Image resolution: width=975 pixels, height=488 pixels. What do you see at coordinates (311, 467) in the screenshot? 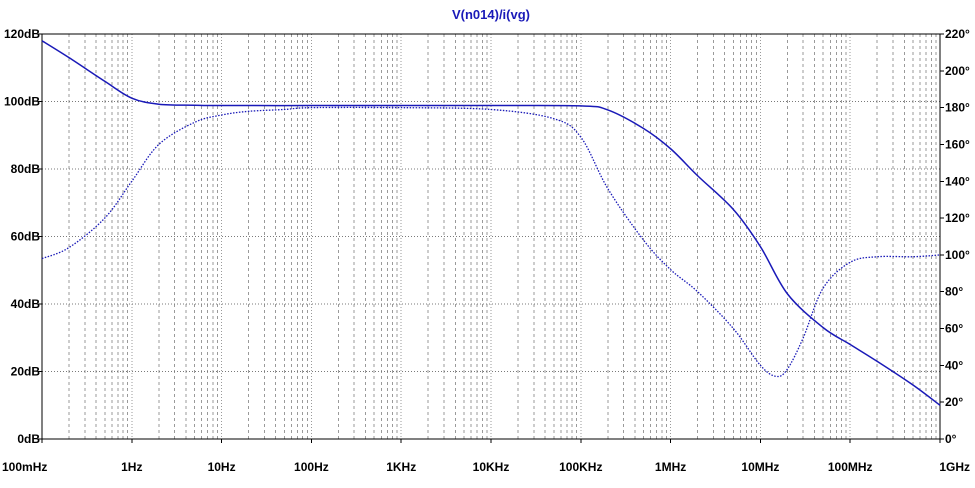
I see `x-tick-label: 100Hz` at bounding box center [311, 467].